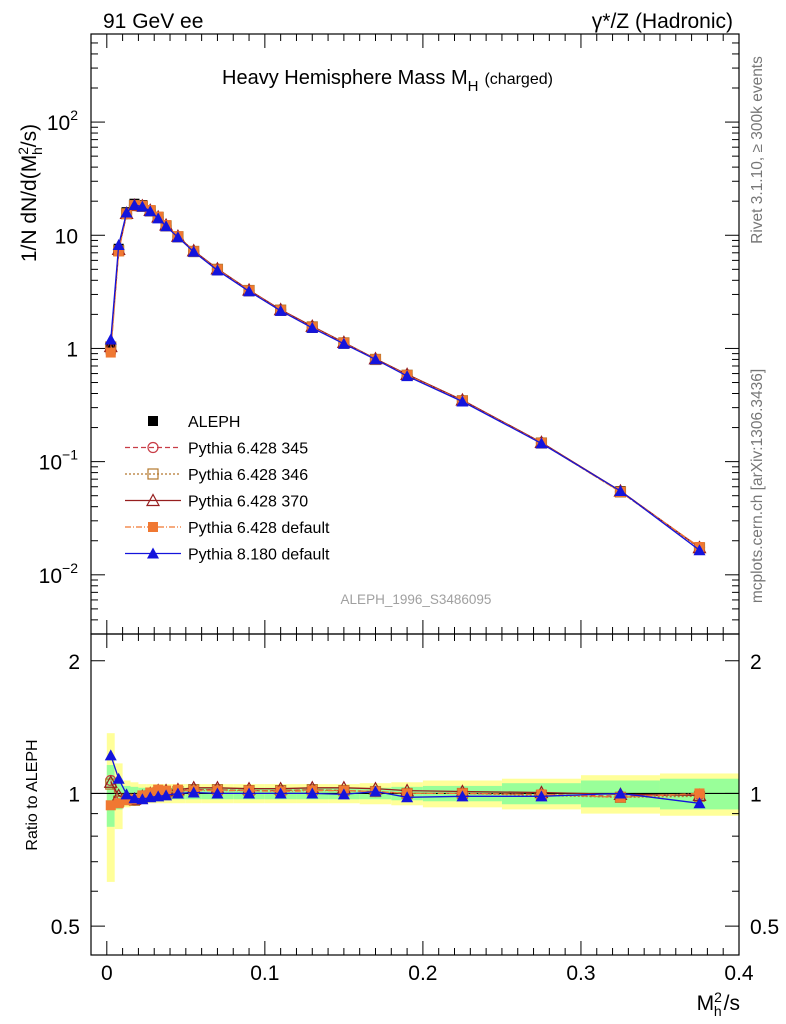 The width and height of the screenshot is (786, 1024). I want to click on header-right: γ*/Z (Hadronic), so click(662, 21).